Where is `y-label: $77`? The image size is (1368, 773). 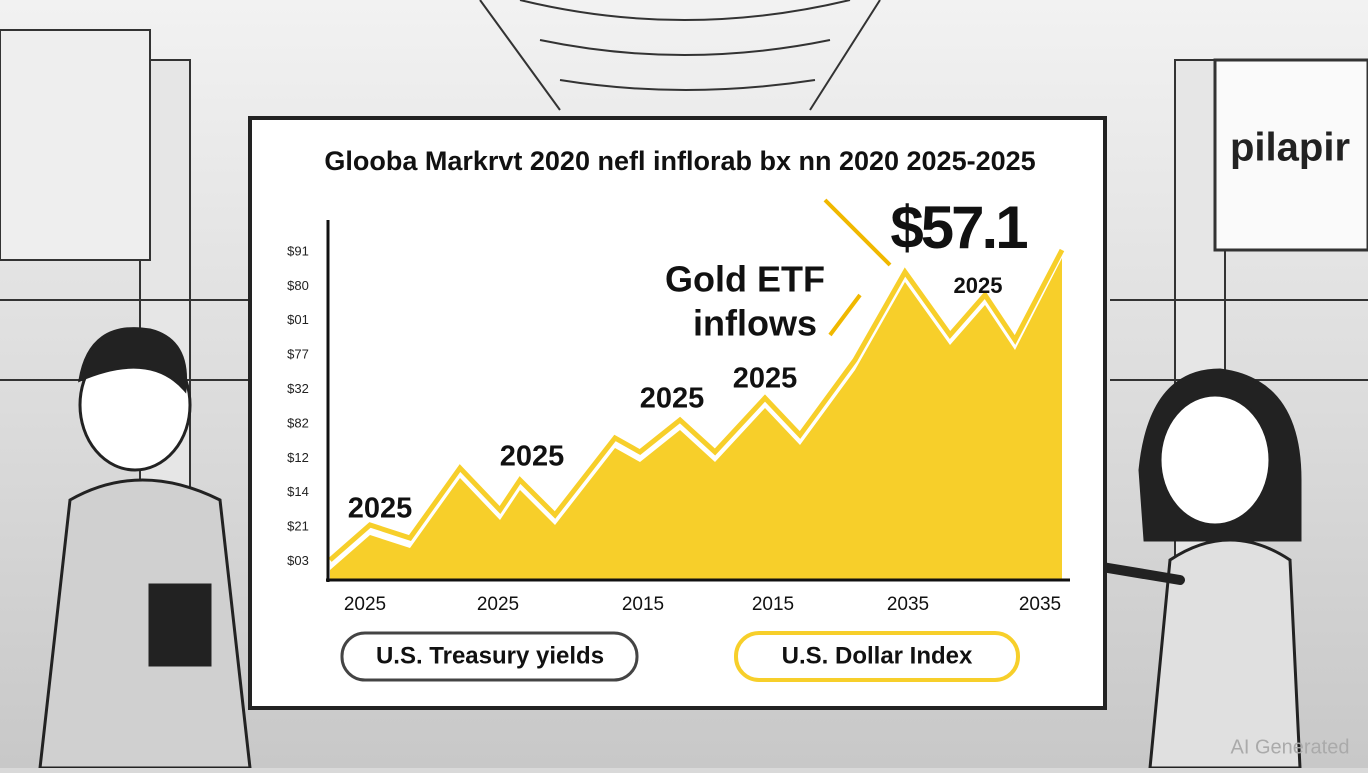 y-label: $77 is located at coordinates (298, 354).